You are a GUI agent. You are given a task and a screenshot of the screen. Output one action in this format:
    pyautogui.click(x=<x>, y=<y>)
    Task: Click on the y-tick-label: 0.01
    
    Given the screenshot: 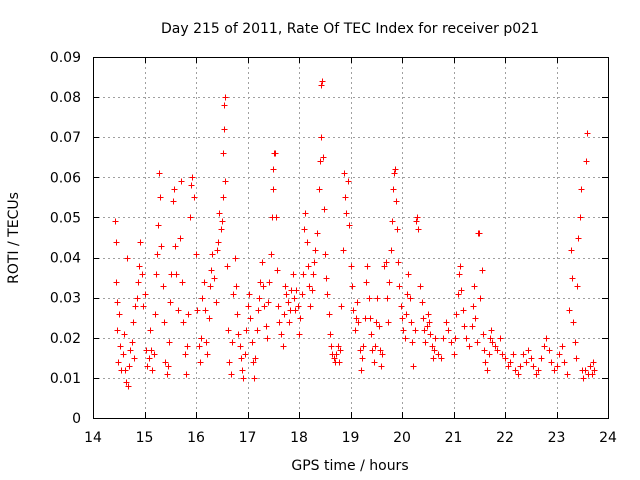 What is the action you would take?
    pyautogui.click(x=65, y=379)
    